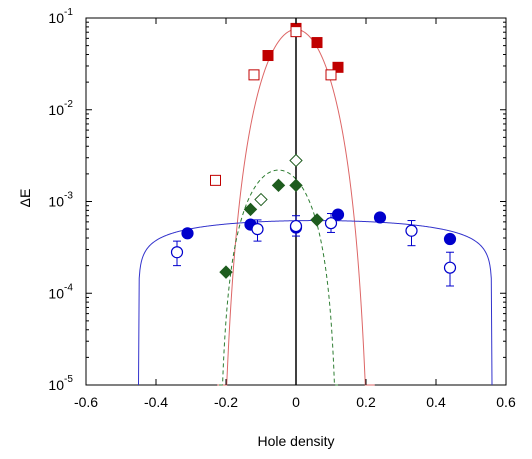 Image resolution: width=532 pixels, height=459 pixels. What do you see at coordinates (68, 287) in the screenshot?
I see `y-tick-exponent: -4` at bounding box center [68, 287].